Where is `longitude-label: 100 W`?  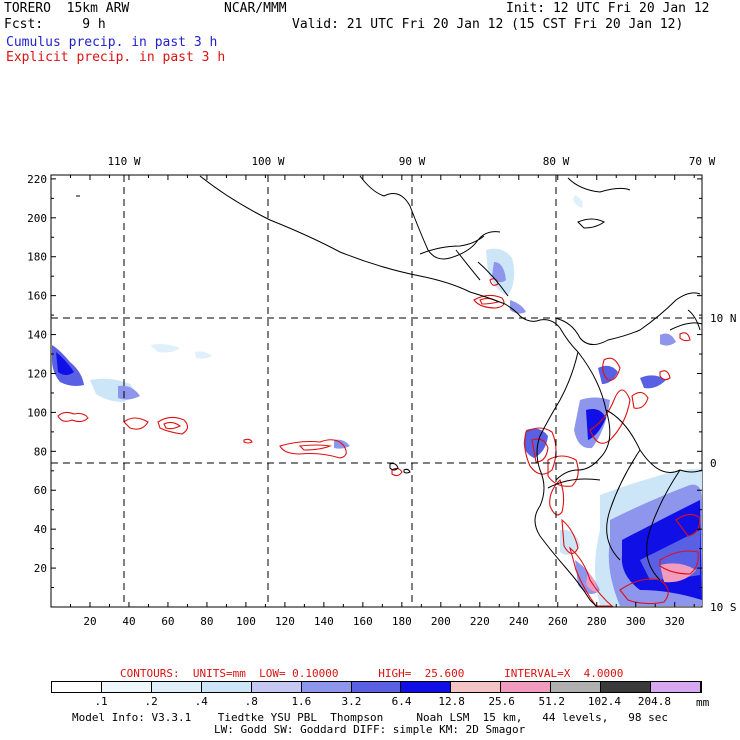 longitude-label: 100 W is located at coordinates (267, 161).